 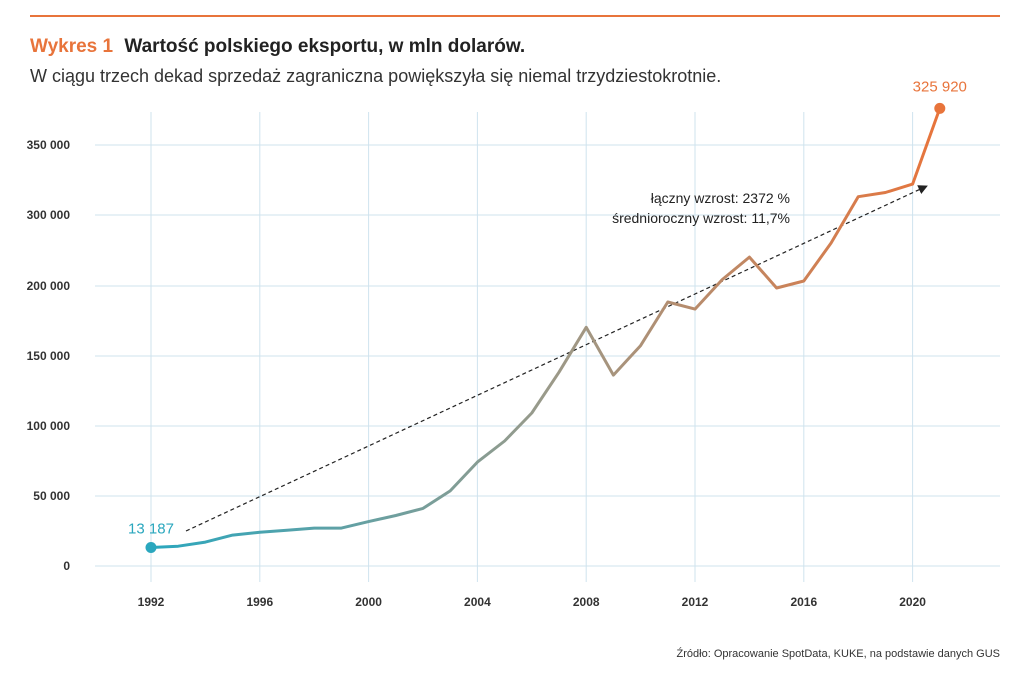 I want to click on y-tick-label: 150 000, so click(x=49, y=356).